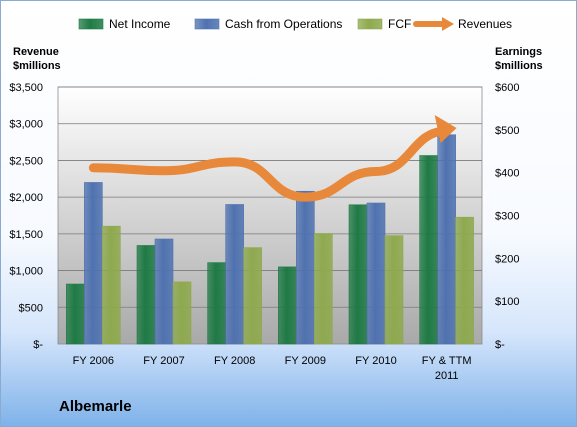 The width and height of the screenshot is (577, 427). Describe the element at coordinates (38, 345) in the screenshot. I see `left-tick-label: $-` at that location.